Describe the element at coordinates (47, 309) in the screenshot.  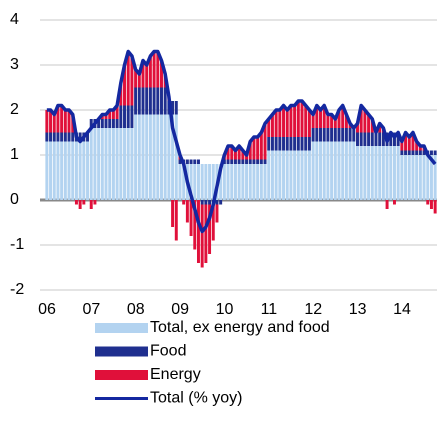
I see `x-tick-label: 06` at that location.